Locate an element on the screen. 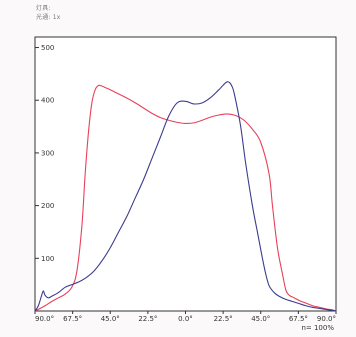 The image size is (356, 337). y-tick-label: 400 is located at coordinates (47, 101).